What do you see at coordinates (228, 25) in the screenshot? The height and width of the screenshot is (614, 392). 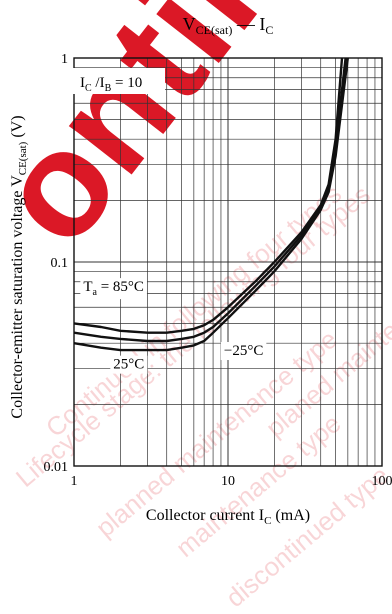 I see `chart-title: VCE(sat) — IC` at bounding box center [228, 25].